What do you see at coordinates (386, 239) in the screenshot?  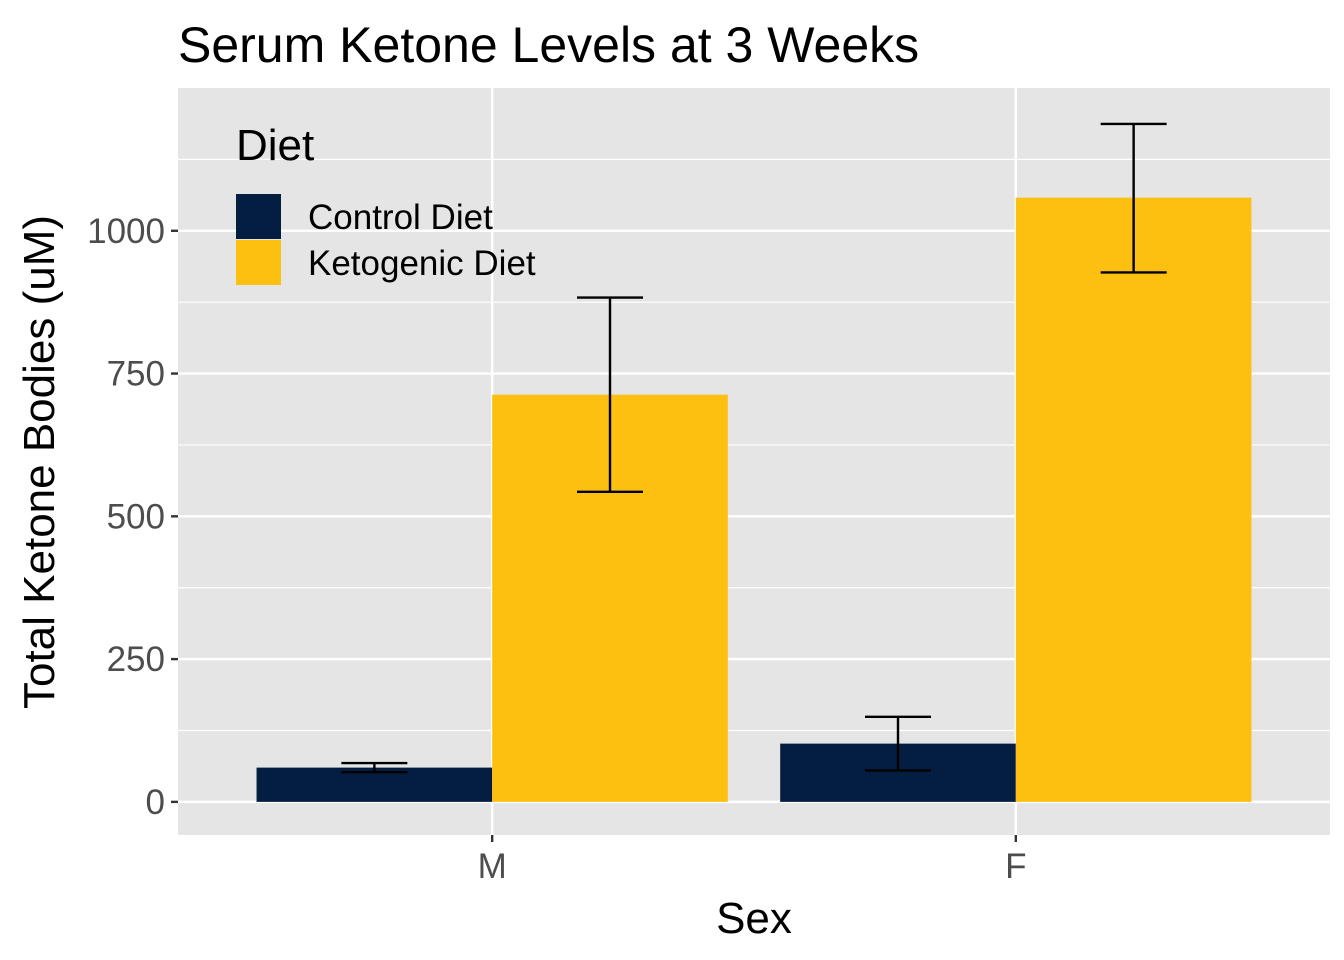 I see `legend-items: Control Diet Ketogenic Diet` at bounding box center [386, 239].